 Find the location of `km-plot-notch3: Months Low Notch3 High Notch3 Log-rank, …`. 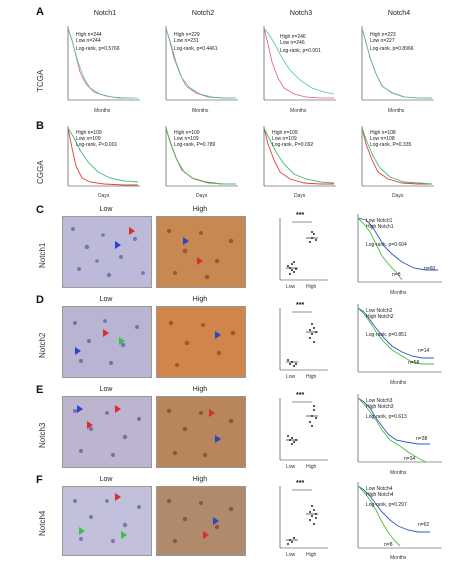

km-plot-notch3: Months Low Notch3 High Notch3 Log-rank, … is located at coordinates (396, 434).